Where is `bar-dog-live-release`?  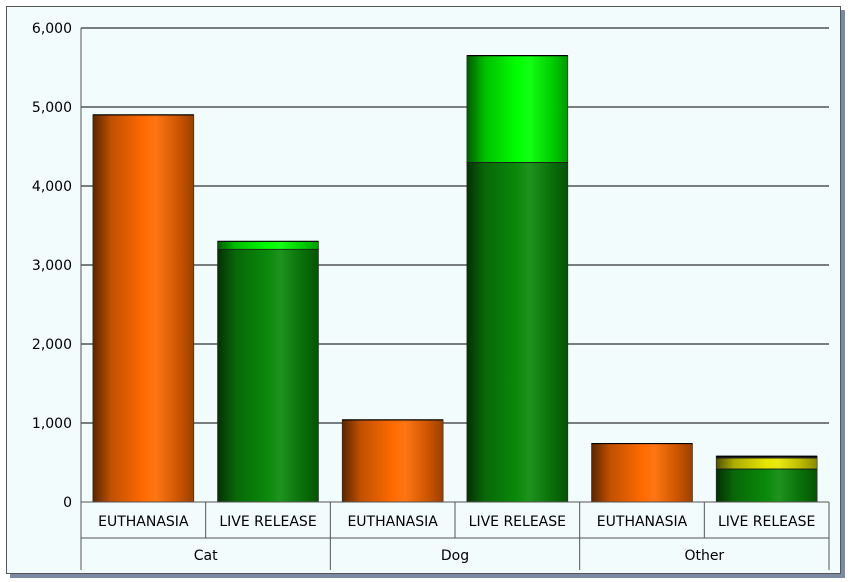 bar-dog-live-release is located at coordinates (517, 279).